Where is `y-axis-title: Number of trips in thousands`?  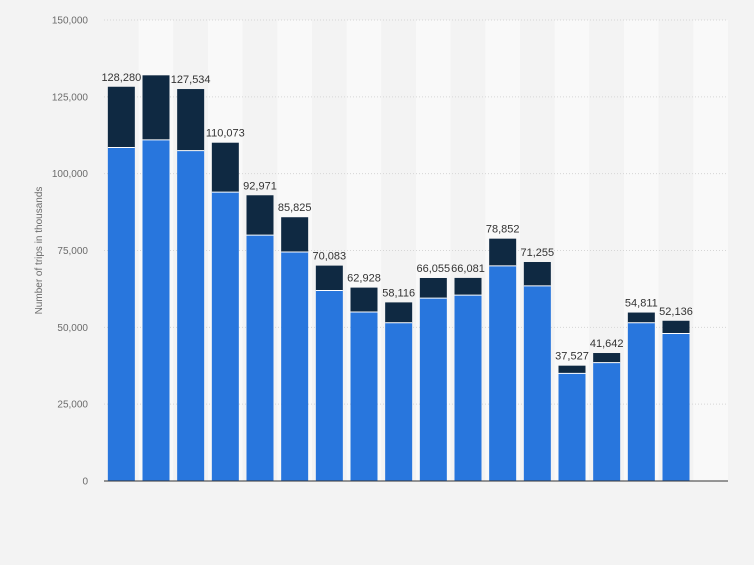
y-axis-title: Number of trips in thousands is located at coordinates (39, 251).